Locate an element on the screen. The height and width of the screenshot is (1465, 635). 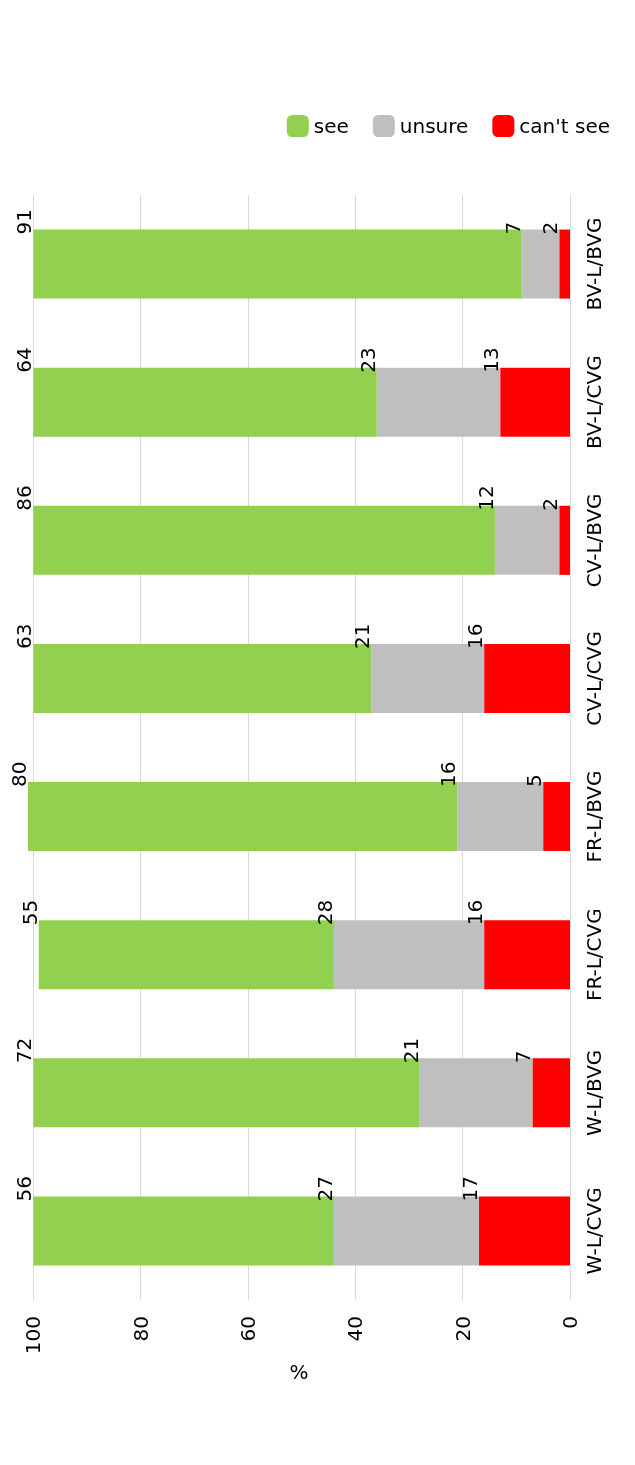
legend-label: unsure is located at coordinates (434, 126).